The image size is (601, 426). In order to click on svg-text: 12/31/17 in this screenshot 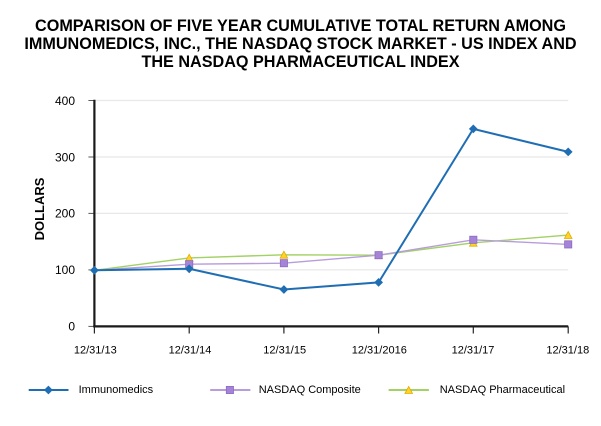, I will do `click(473, 351)`.